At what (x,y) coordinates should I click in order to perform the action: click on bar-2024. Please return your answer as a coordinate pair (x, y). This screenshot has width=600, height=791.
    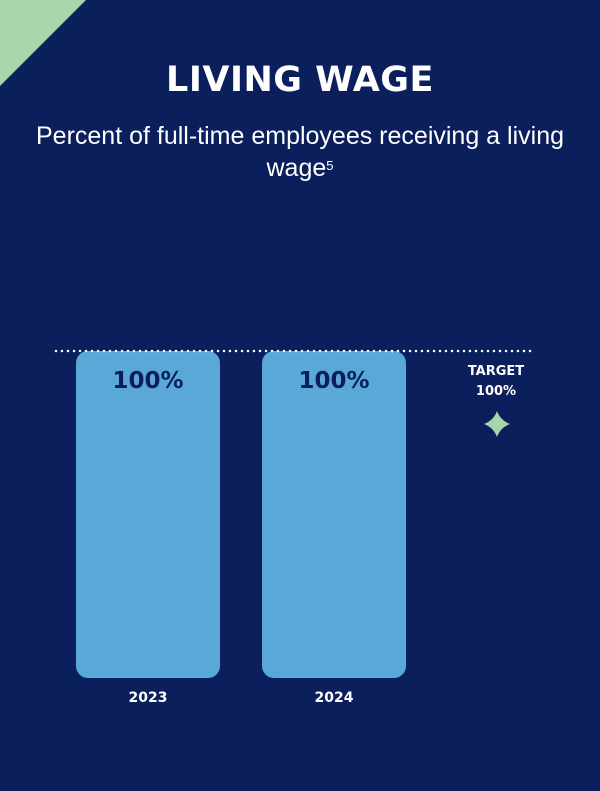
    Looking at the image, I should click on (334, 514).